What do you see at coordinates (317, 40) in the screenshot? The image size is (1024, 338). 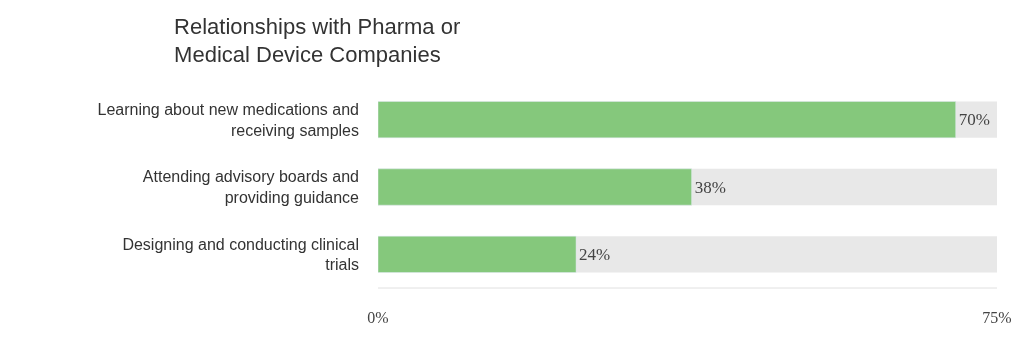 I see `chart-title: Relationships with Pharma or Medical Device Companies` at bounding box center [317, 40].